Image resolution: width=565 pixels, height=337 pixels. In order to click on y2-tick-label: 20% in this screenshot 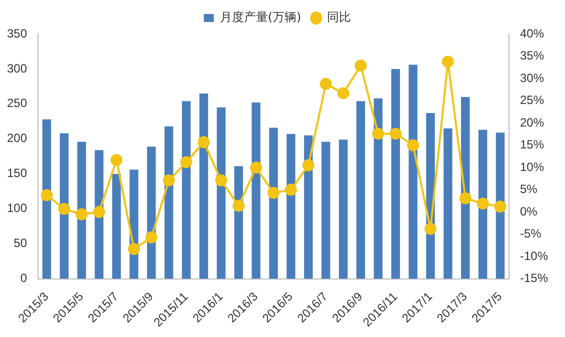, I will do `click(532, 122)`.